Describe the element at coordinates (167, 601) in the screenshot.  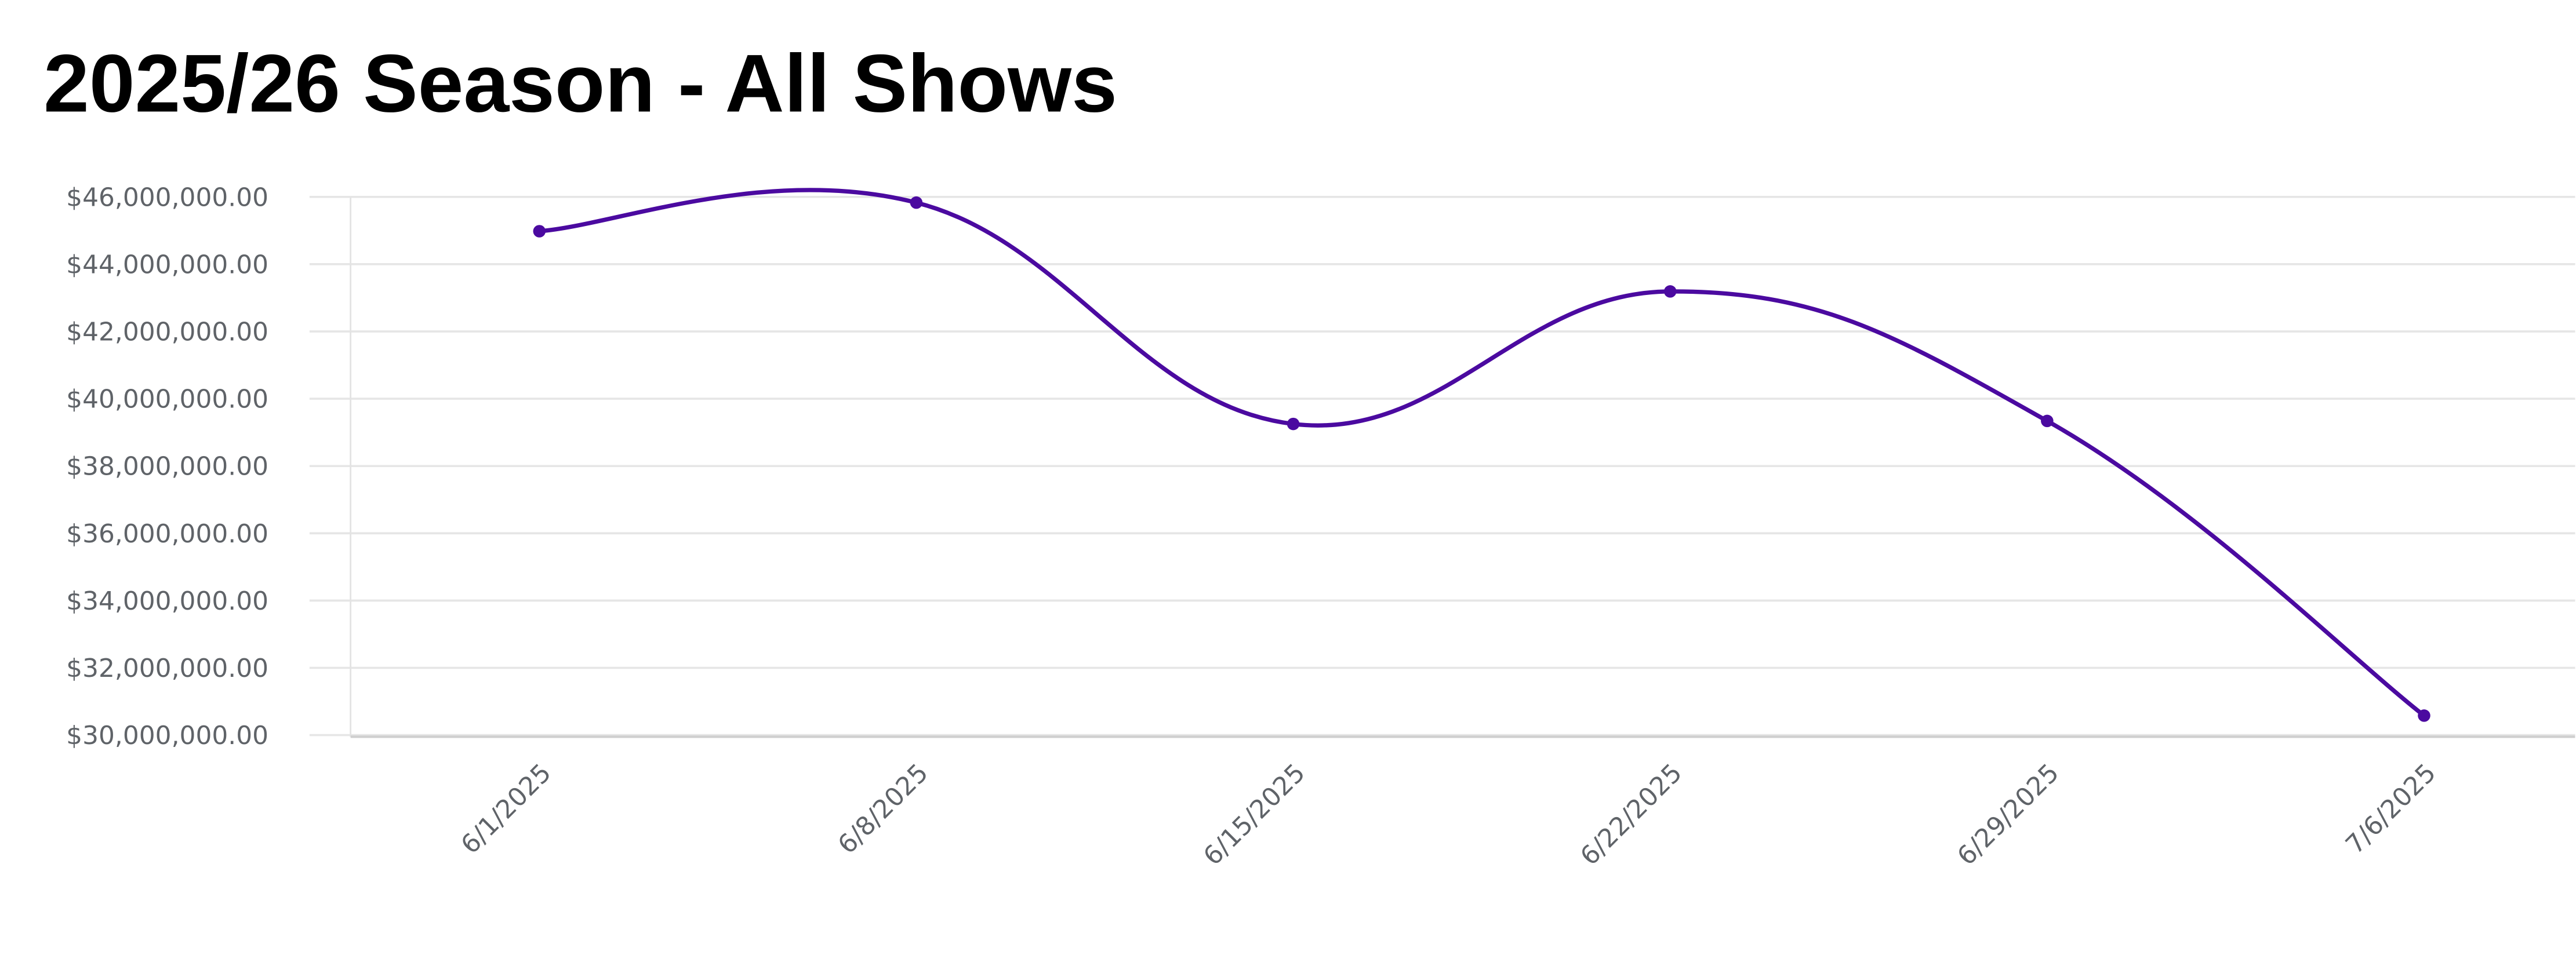
I see `y-tick-label: $34,000,000.00` at that location.